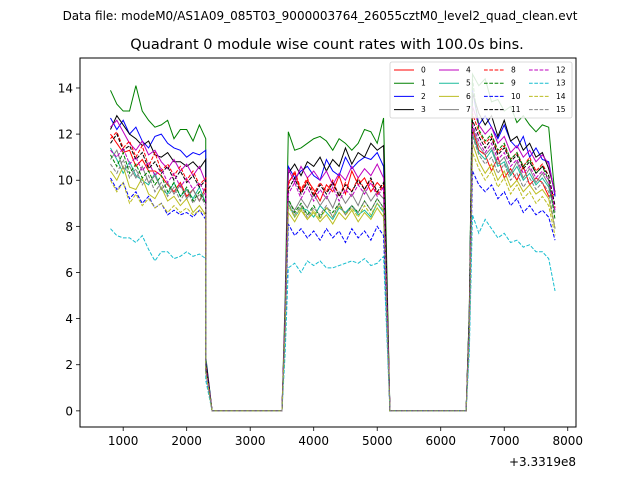 Image resolution: width=640 pixels, height=484 pixels. Describe the element at coordinates (561, 96) in the screenshot. I see `legend-label-14: 14` at that location.